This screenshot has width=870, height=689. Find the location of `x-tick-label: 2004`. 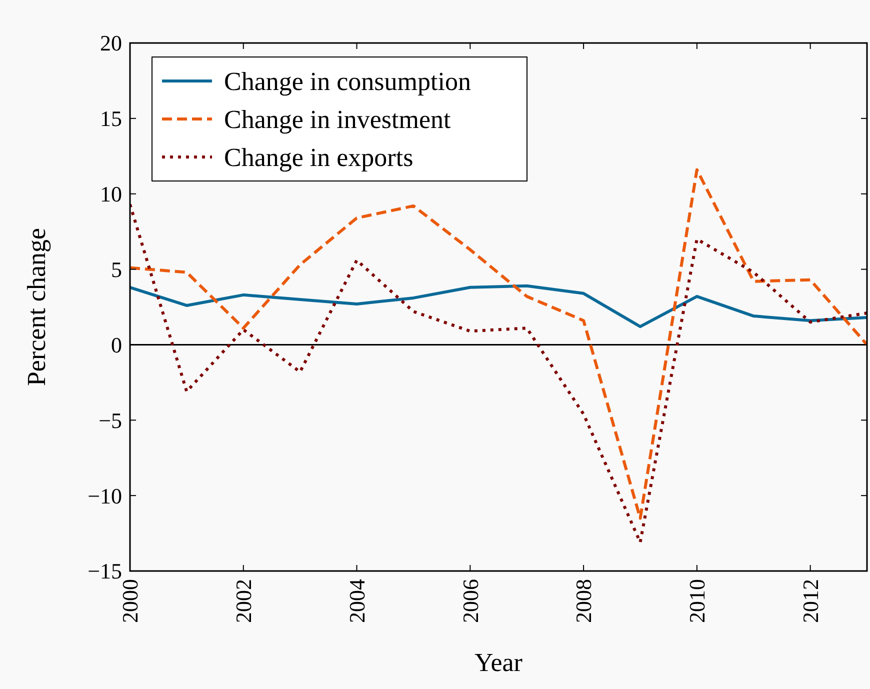

x-tick-label: 2004 is located at coordinates (357, 601).